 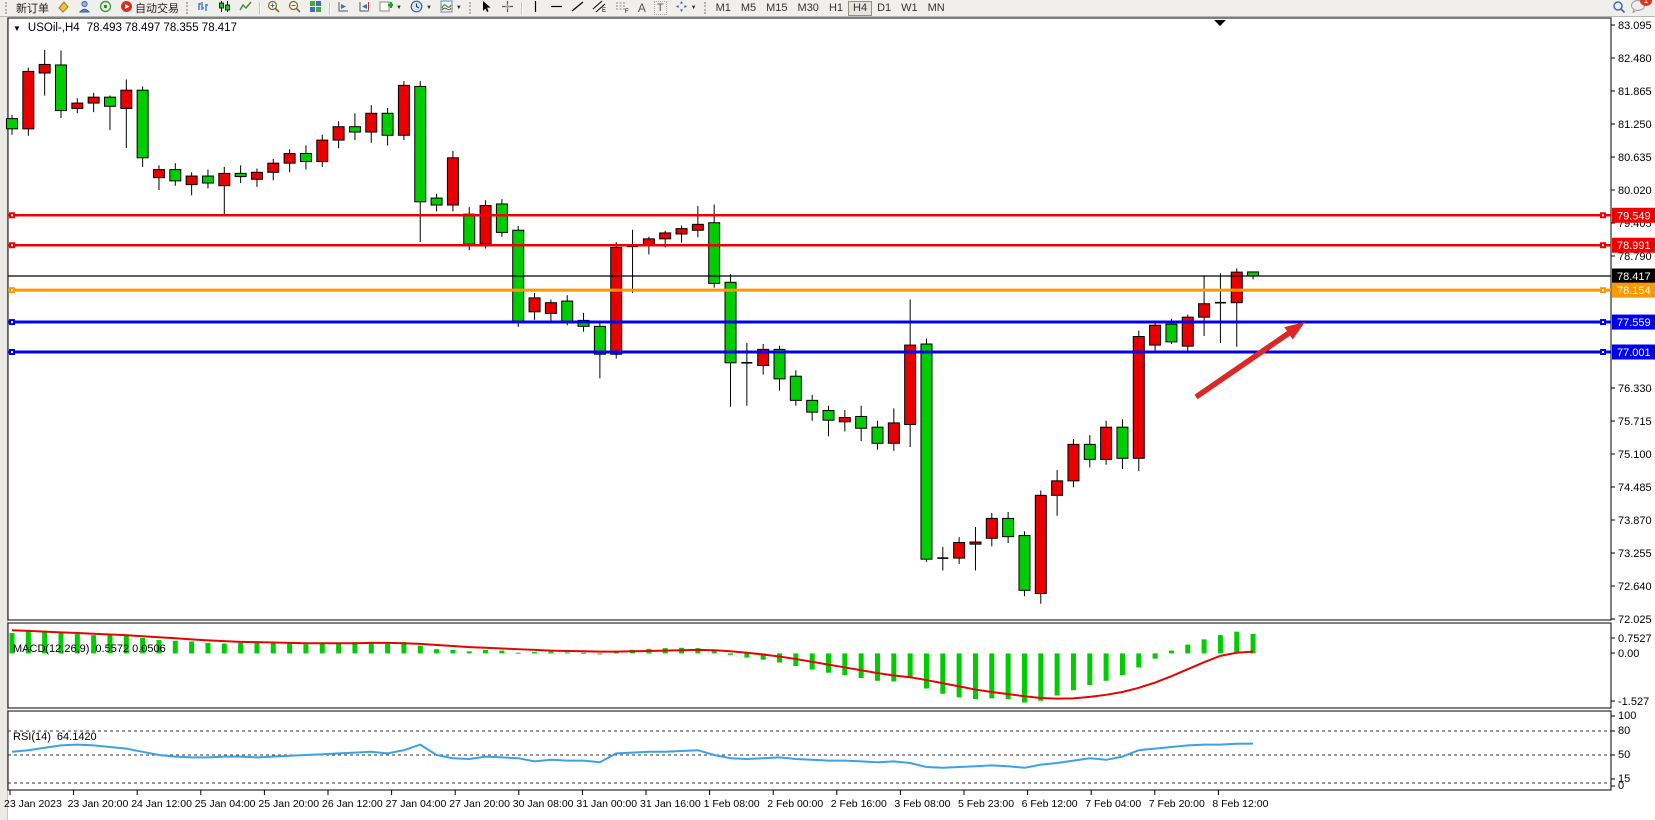 What do you see at coordinates (1050, 804) in the screenshot?
I see `time-tick-label: 6 Feb 12:00` at bounding box center [1050, 804].